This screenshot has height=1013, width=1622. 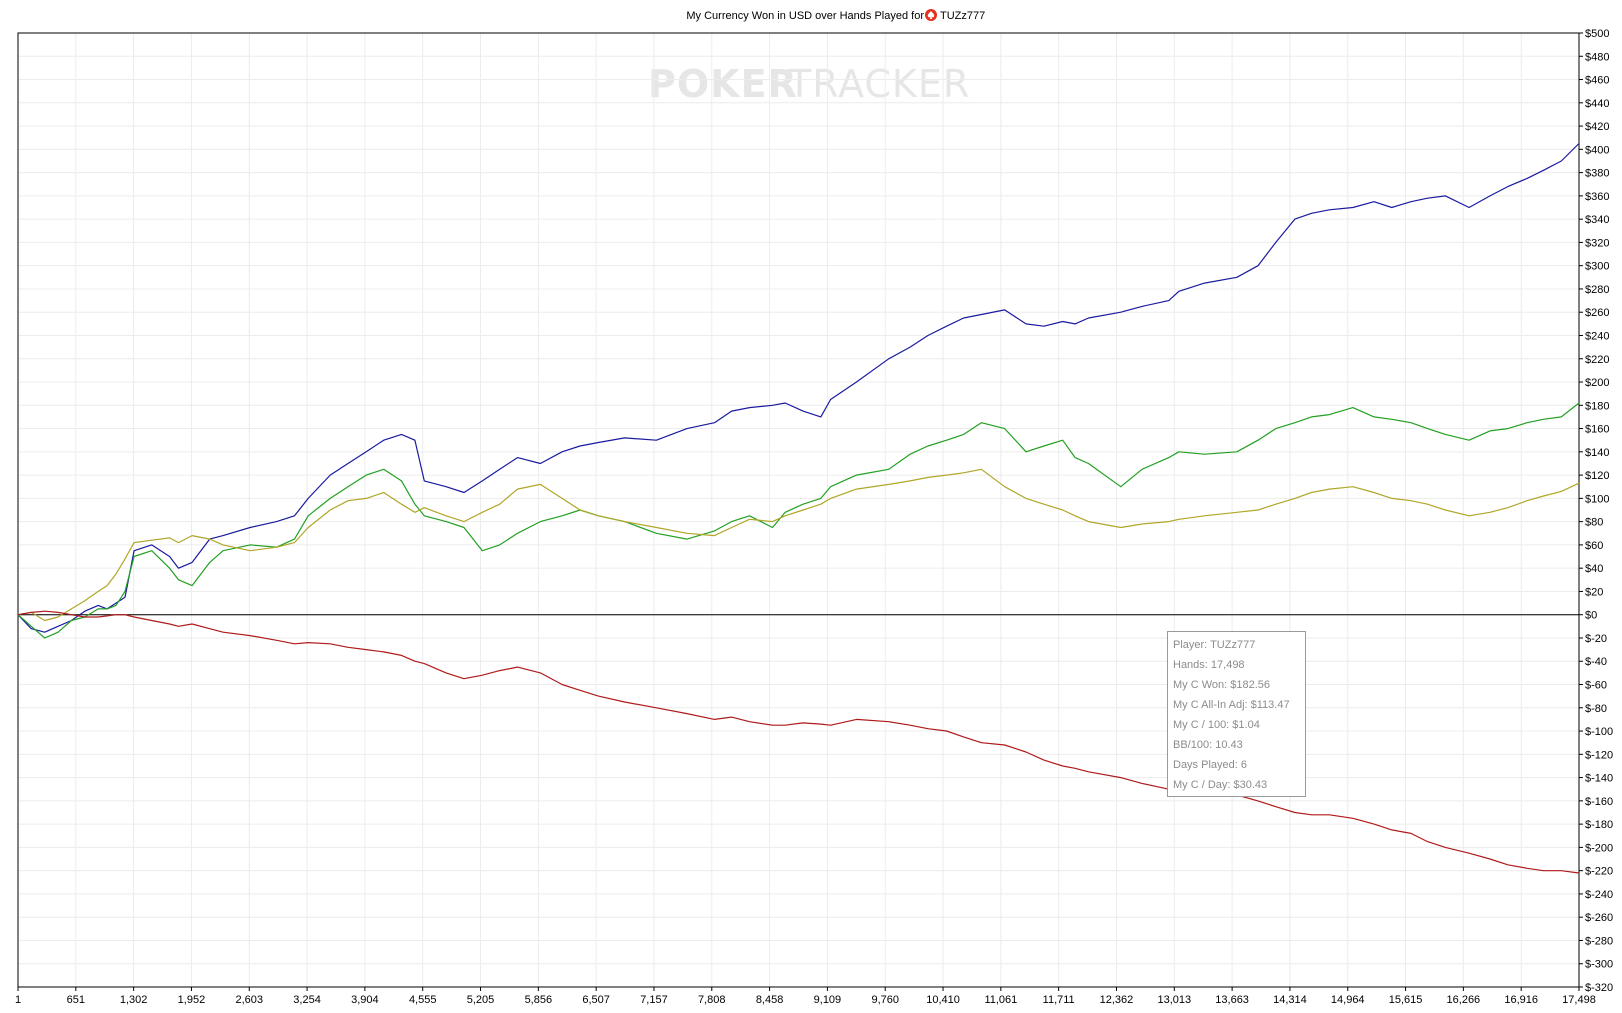 I want to click on y-tick-label: $100, so click(x=1597, y=499).